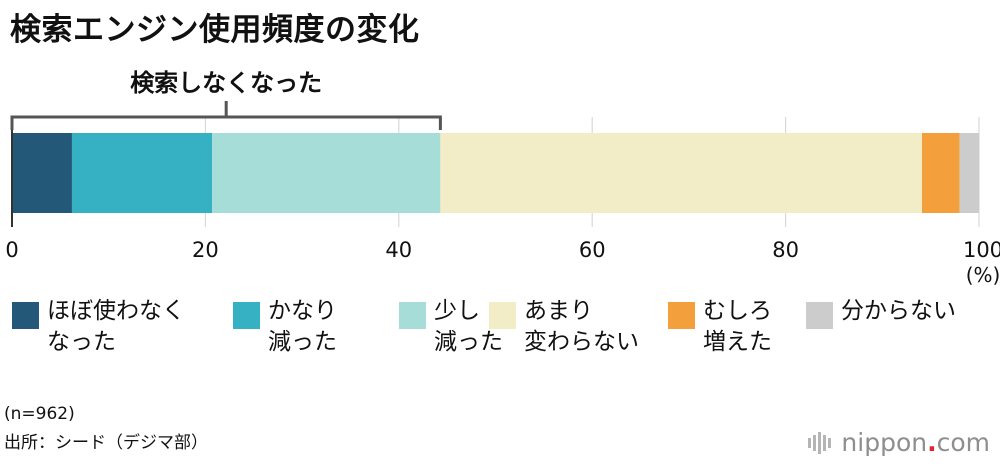 This screenshot has width=1000, height=466. I want to click on legend-label: 分からない, so click(911, 311).